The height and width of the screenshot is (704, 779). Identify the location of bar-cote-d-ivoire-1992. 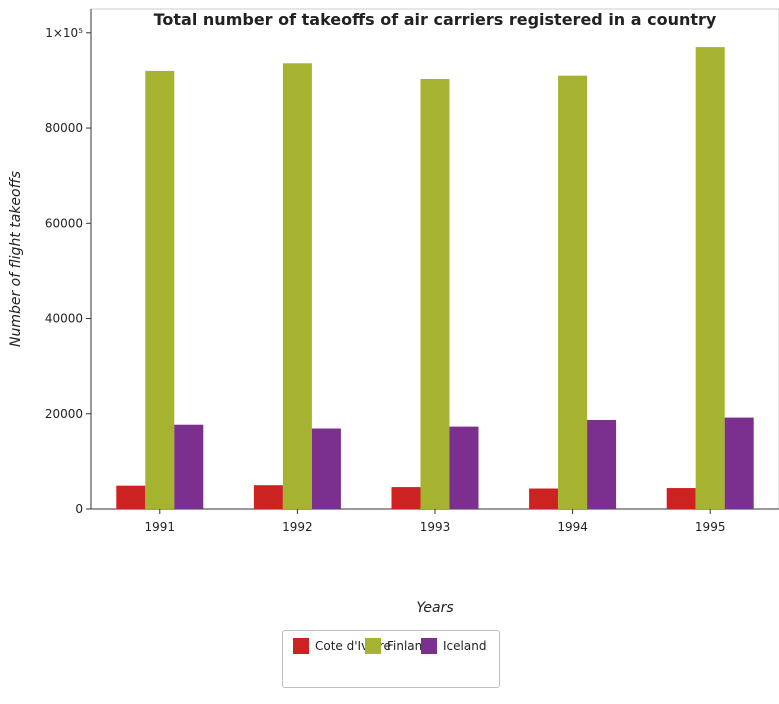
(268, 497).